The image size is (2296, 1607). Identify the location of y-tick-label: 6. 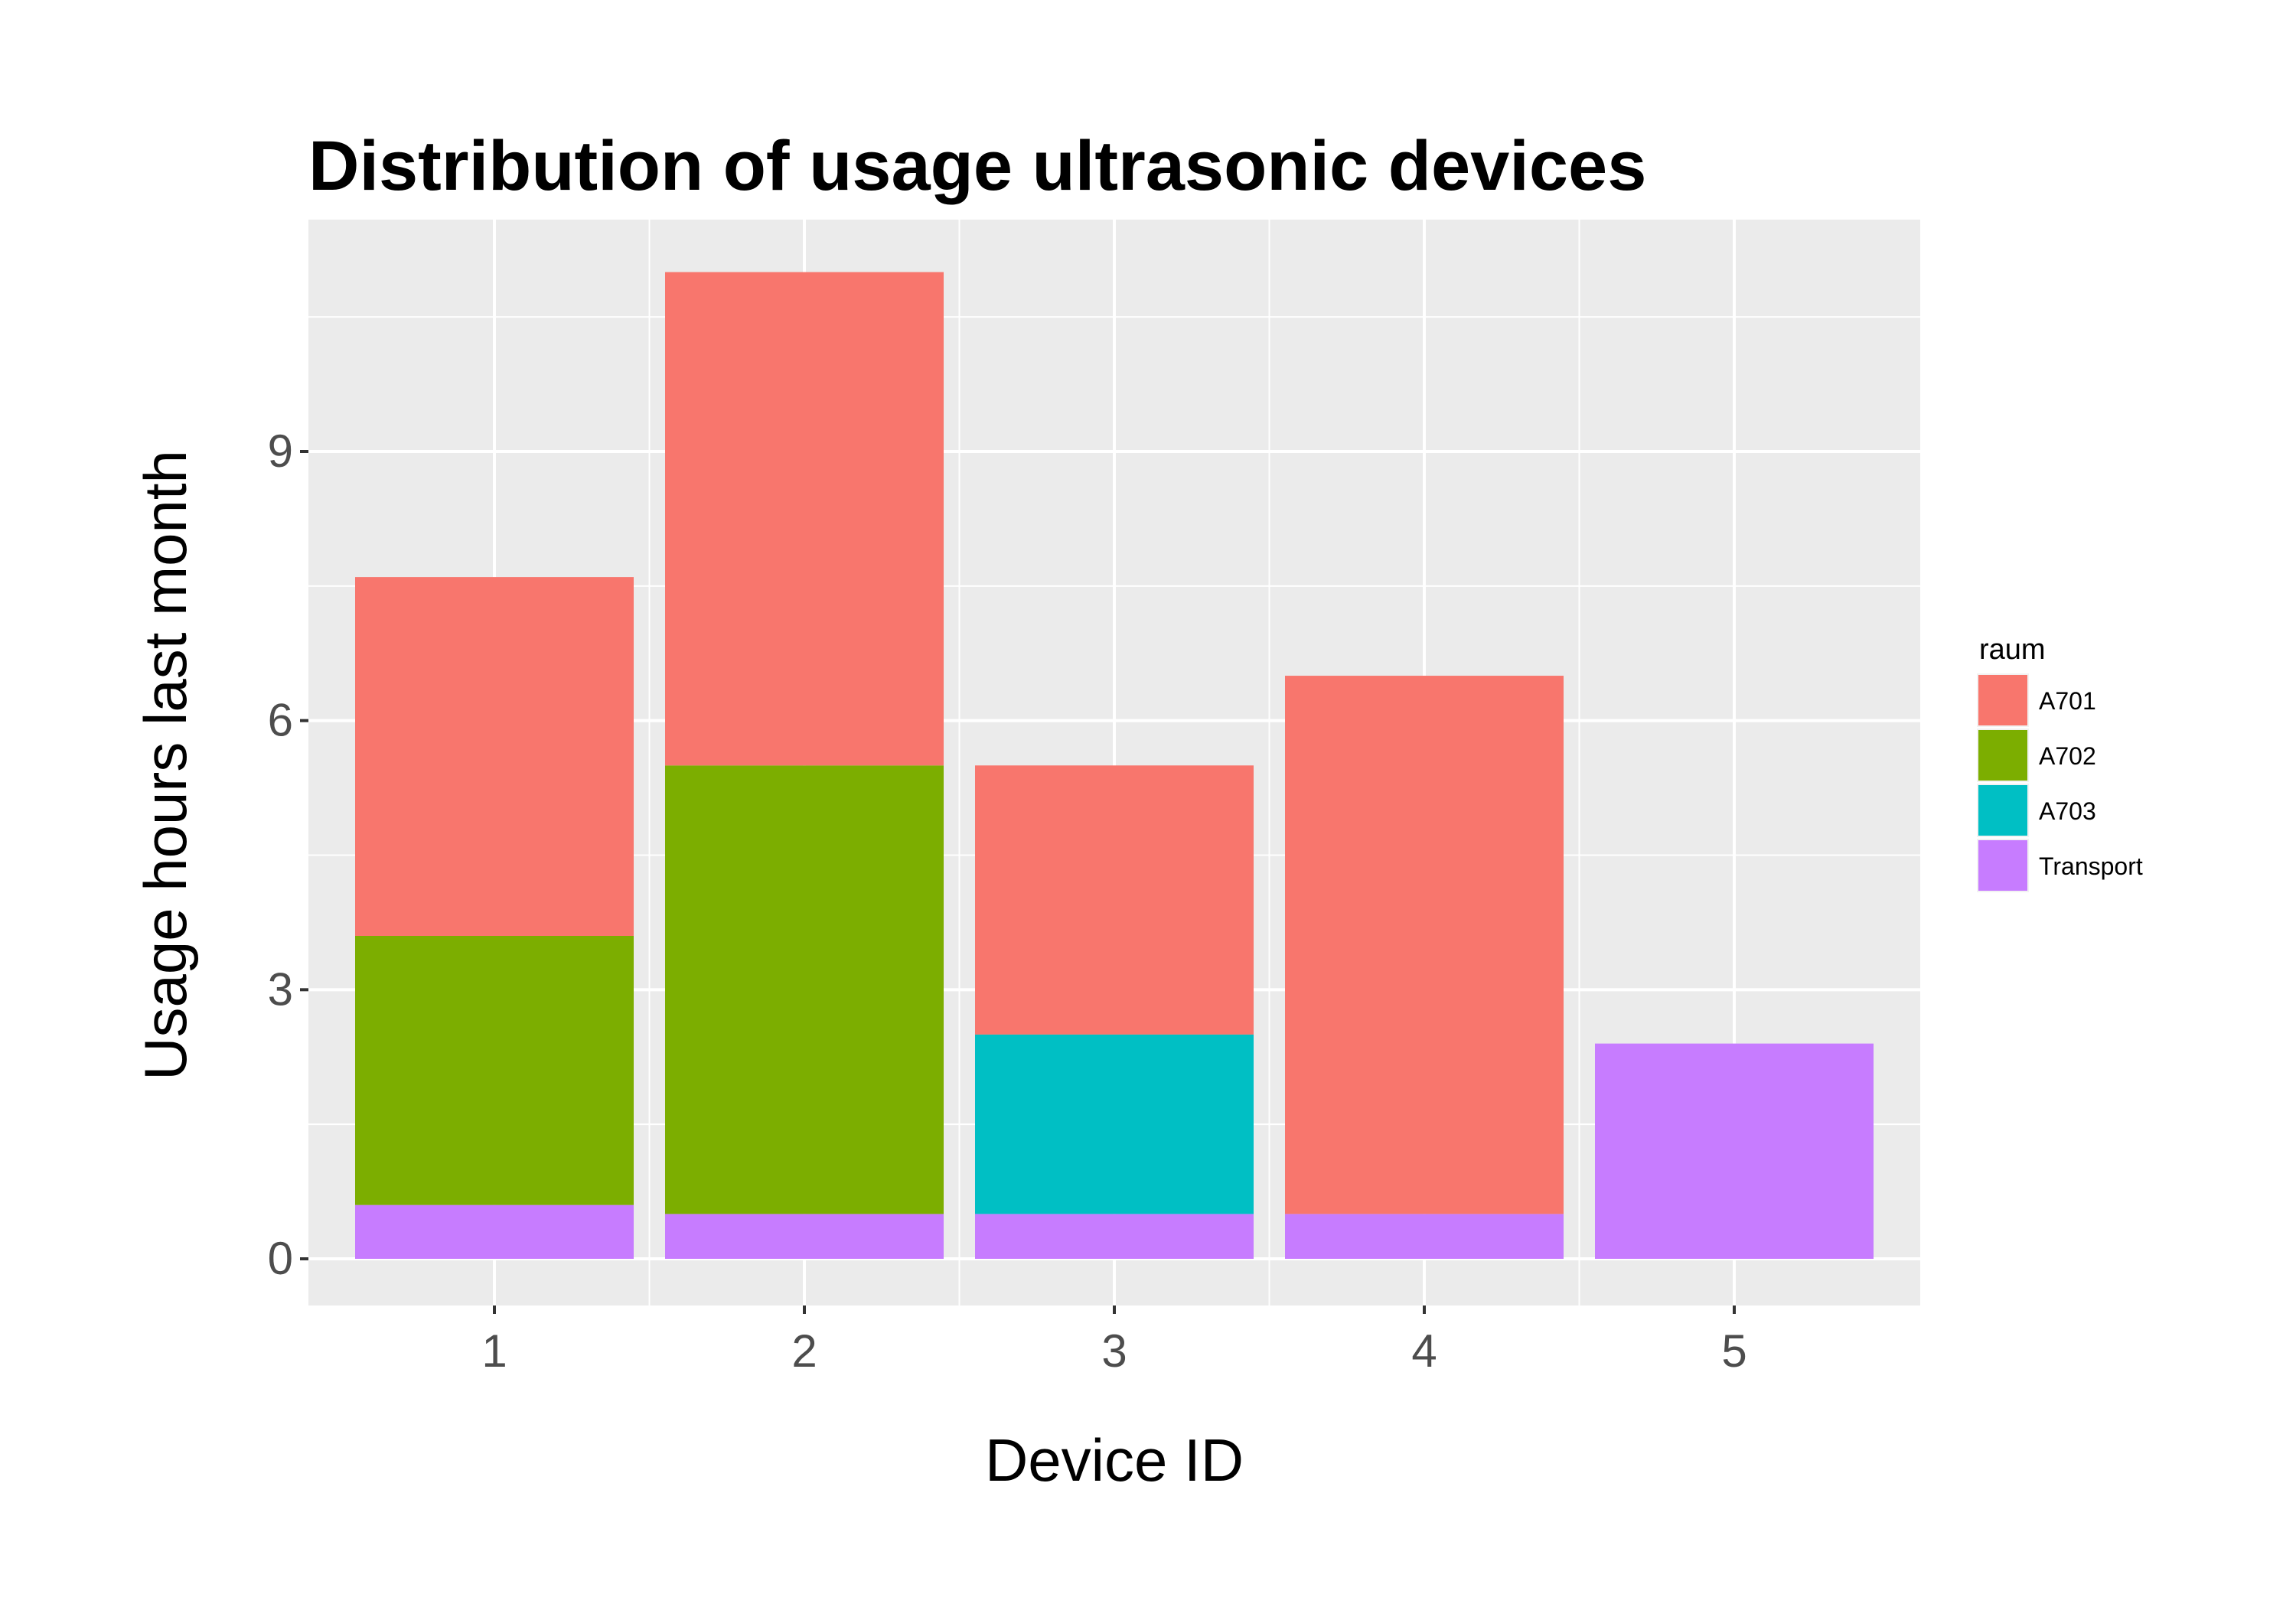
(280, 720).